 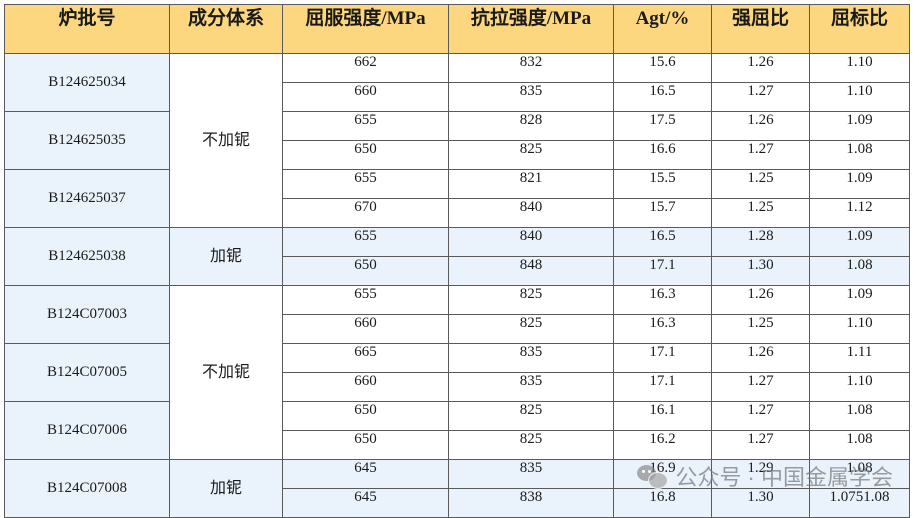 What do you see at coordinates (87, 315) in the screenshot?
I see `batch-id-cell: B124C07003` at bounding box center [87, 315].